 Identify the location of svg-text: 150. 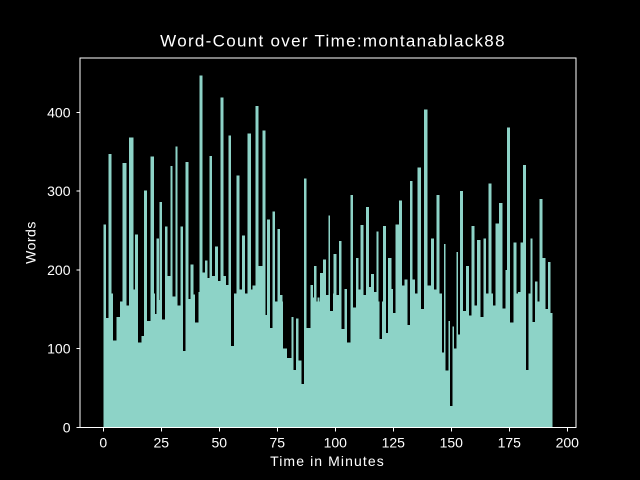
(452, 443).